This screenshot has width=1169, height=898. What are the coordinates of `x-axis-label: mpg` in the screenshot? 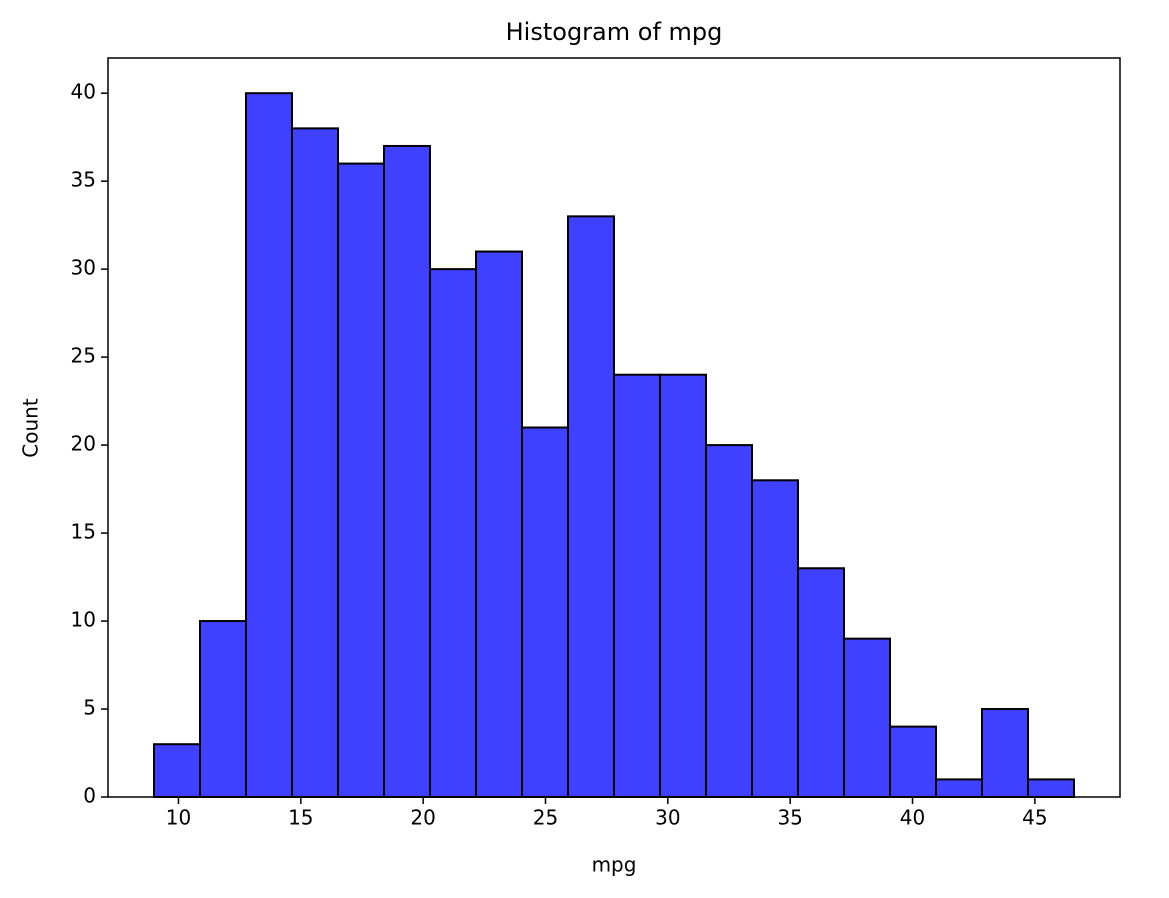 It's located at (614, 865).